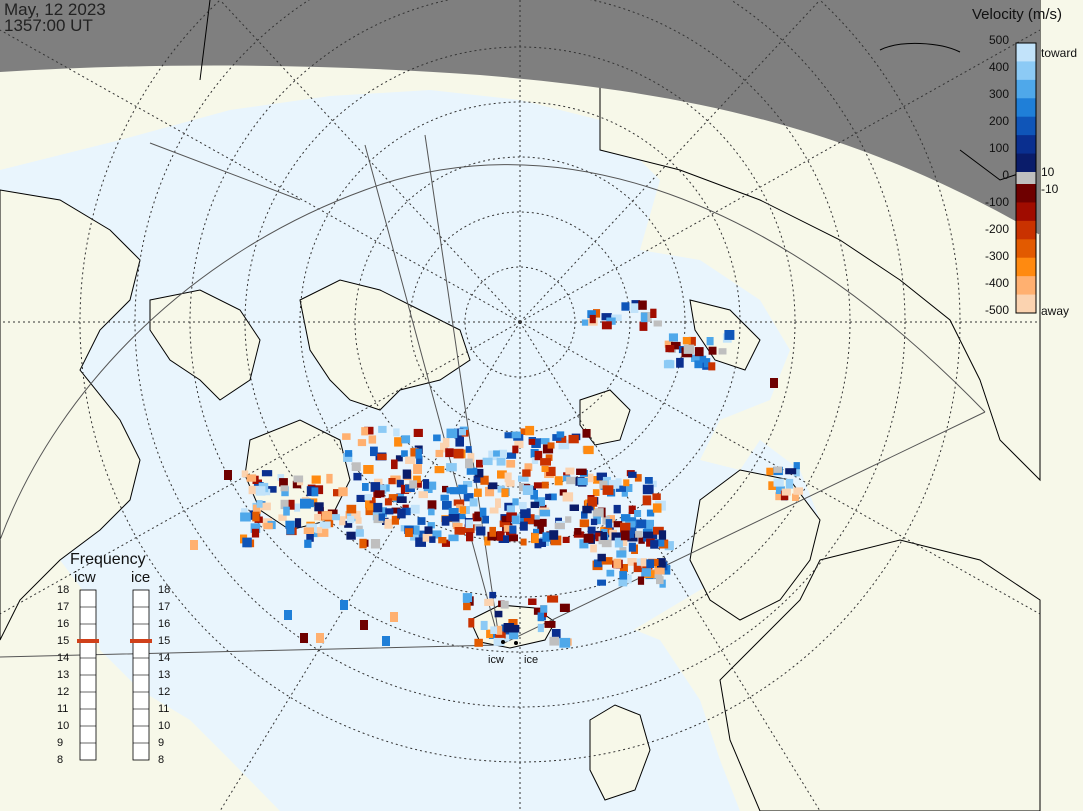  Describe the element at coordinates (60, 760) in the screenshot. I see `frequency-label-icw: 8` at that location.